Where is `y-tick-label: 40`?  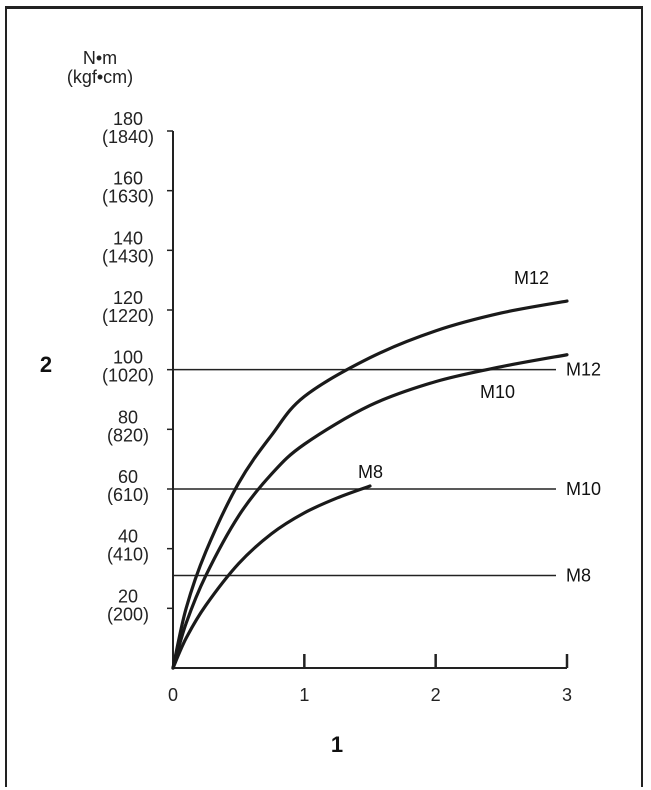
y-tick-label: 40 is located at coordinates (128, 537).